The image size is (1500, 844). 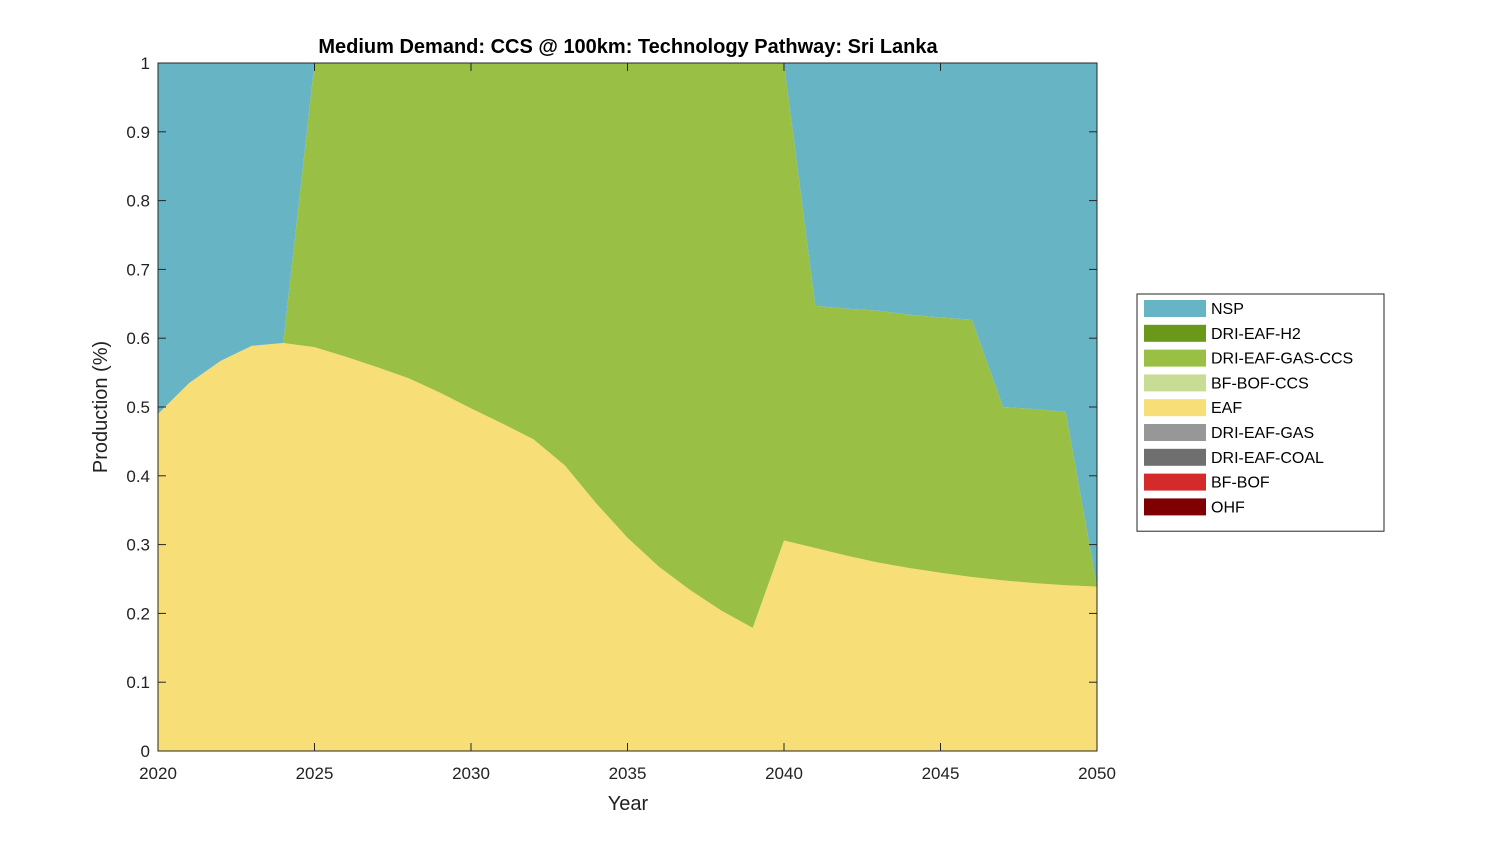 What do you see at coordinates (1175, 507) in the screenshot?
I see `legend-swatch-ohf` at bounding box center [1175, 507].